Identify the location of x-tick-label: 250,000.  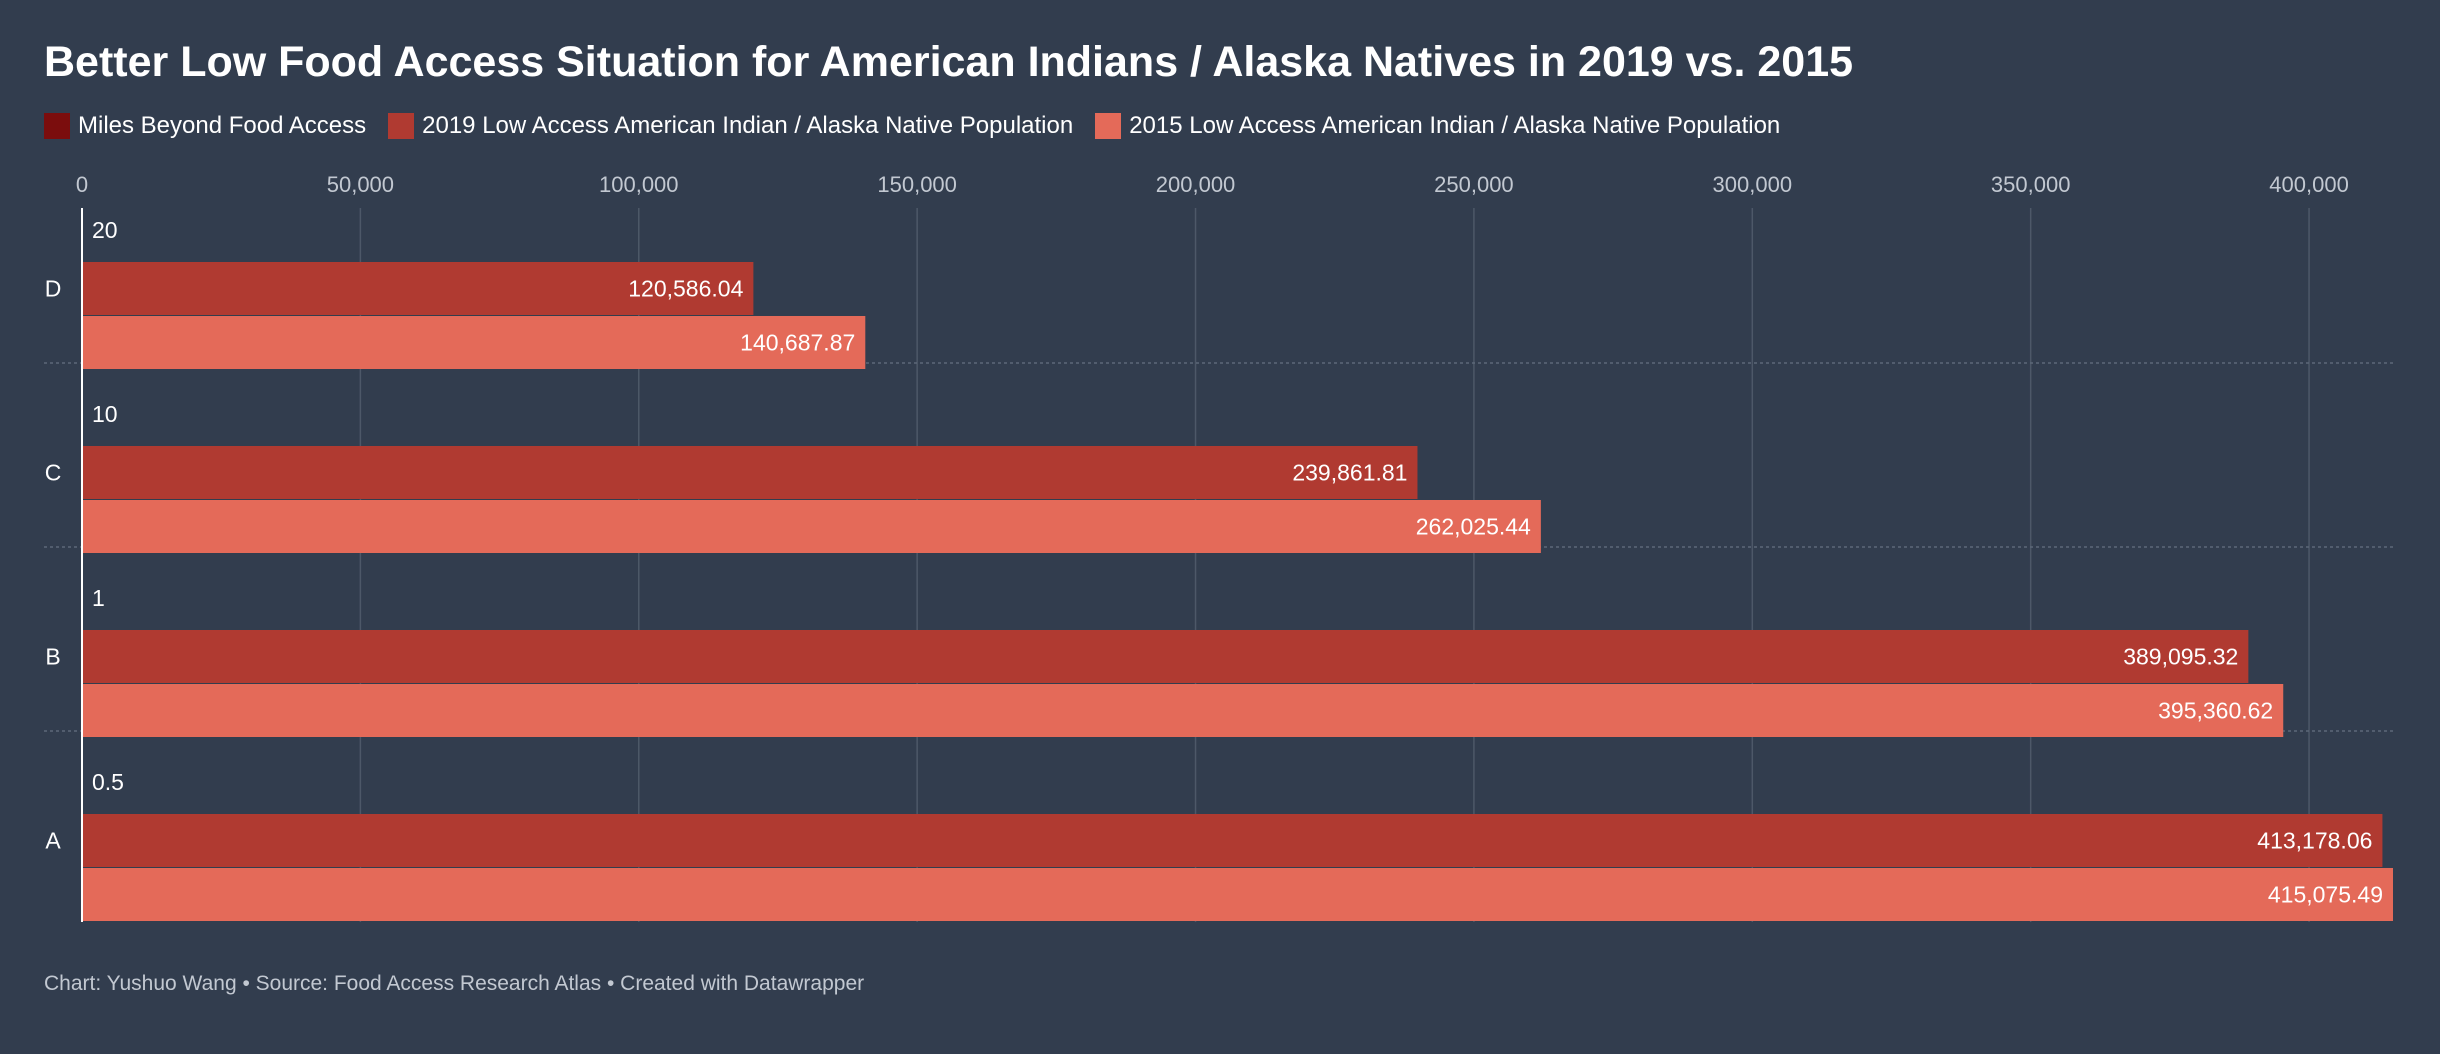
(1474, 184).